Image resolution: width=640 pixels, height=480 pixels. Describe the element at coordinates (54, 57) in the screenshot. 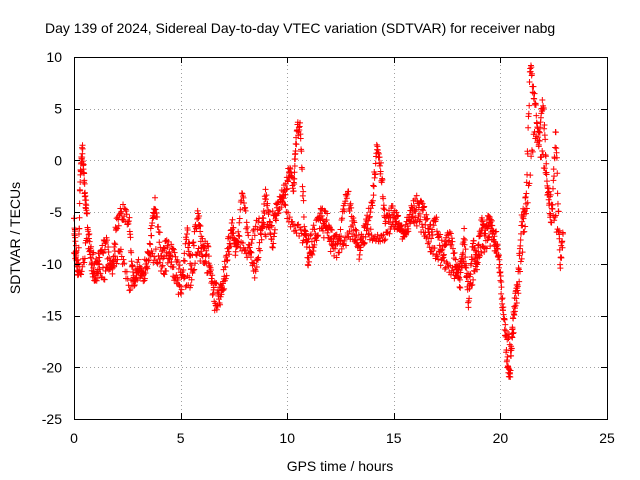

I see `y-tick-label: 10` at that location.